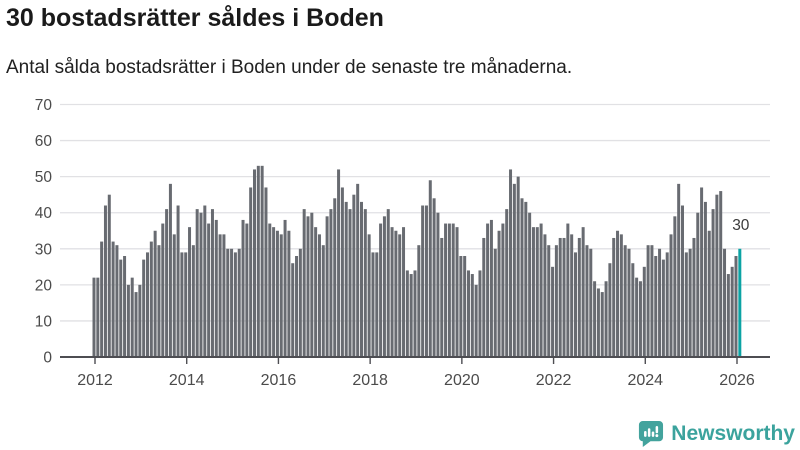 The height and width of the screenshot is (450, 800). I want to click on x-tick-label: 2016, so click(279, 380).